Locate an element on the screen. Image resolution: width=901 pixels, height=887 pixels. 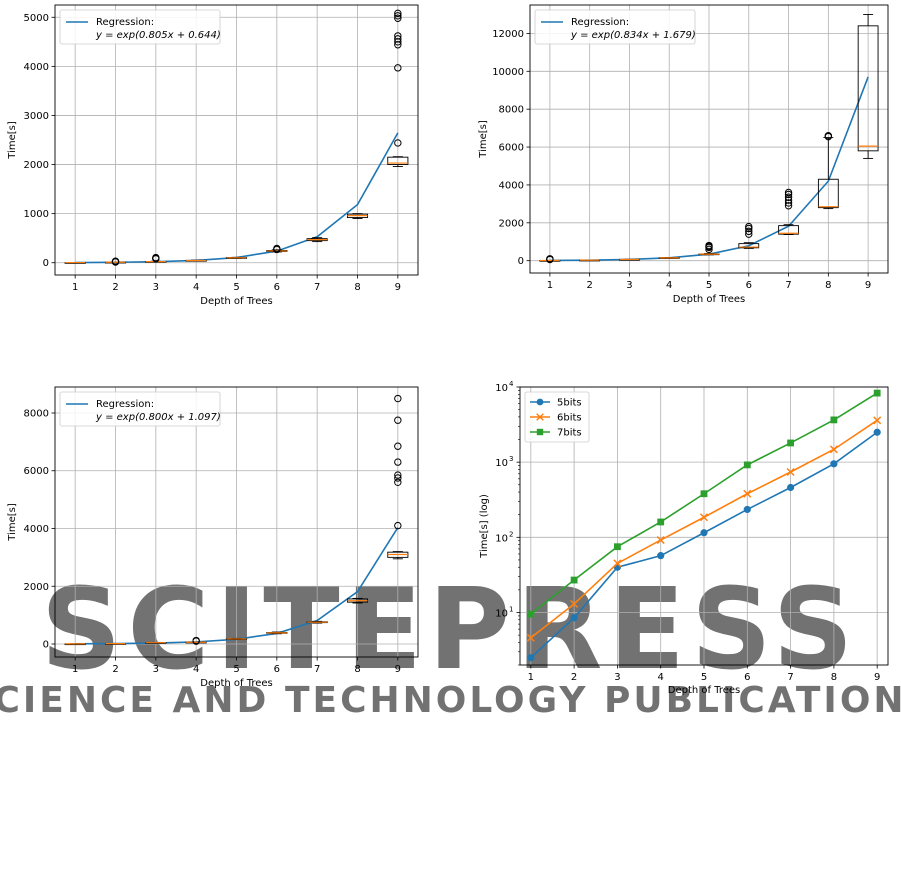
y-tick-label: 0 is located at coordinates (521, 261).